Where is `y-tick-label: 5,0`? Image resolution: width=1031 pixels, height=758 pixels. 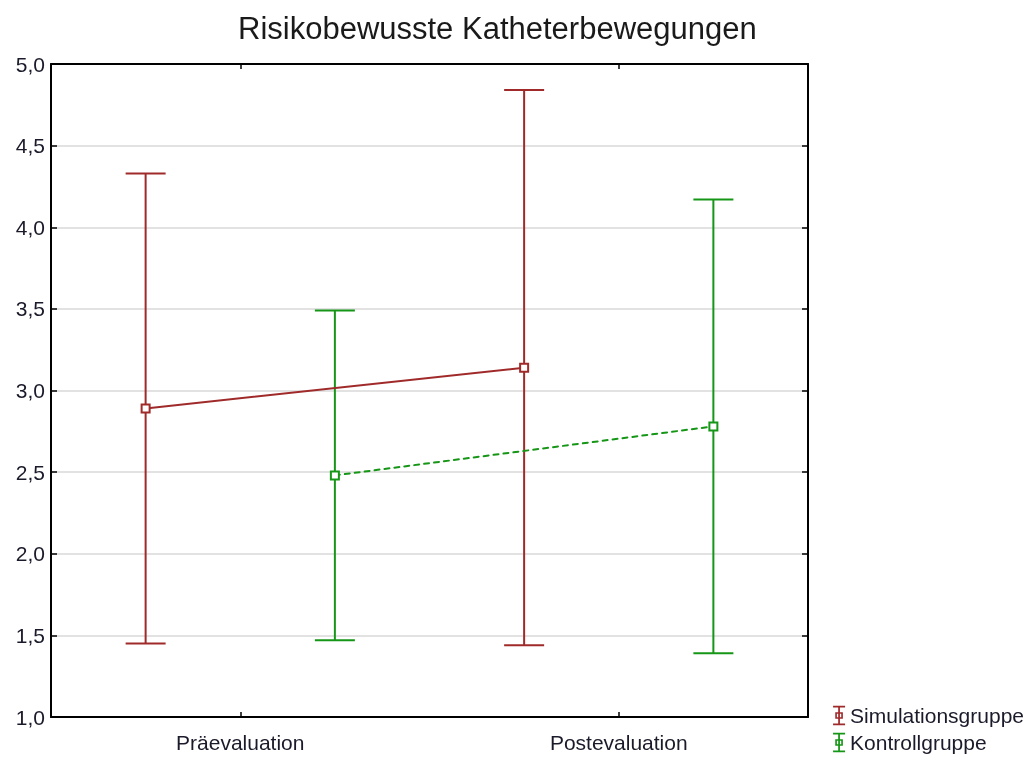
y-tick-label: 5,0 is located at coordinates (30, 64).